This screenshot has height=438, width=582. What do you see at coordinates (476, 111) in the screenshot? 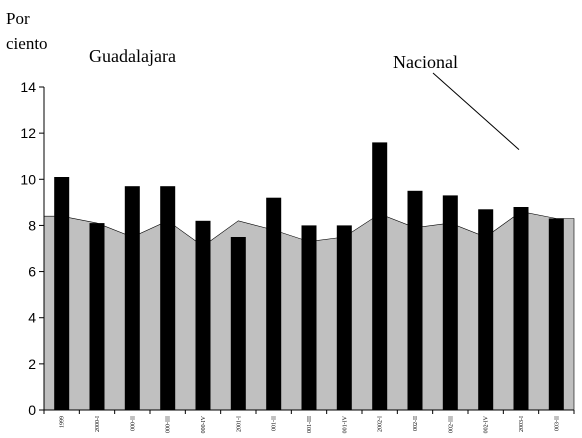
I see `nacional-leader-line` at bounding box center [476, 111].